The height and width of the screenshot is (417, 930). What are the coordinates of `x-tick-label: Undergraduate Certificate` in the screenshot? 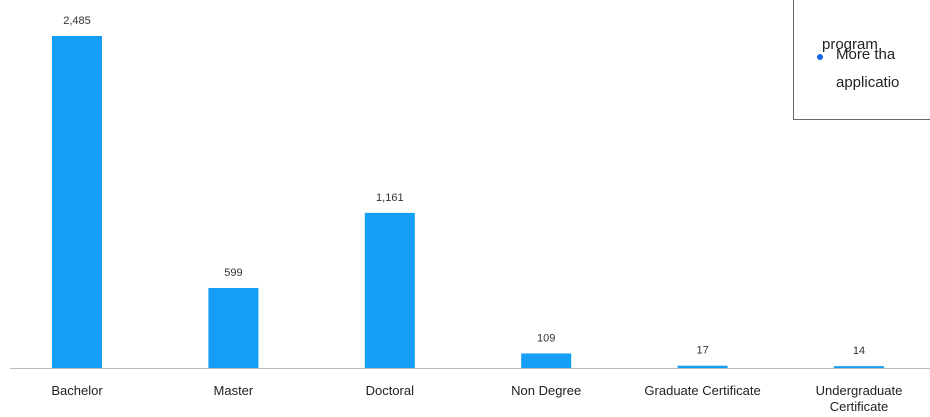 It's located at (859, 398).